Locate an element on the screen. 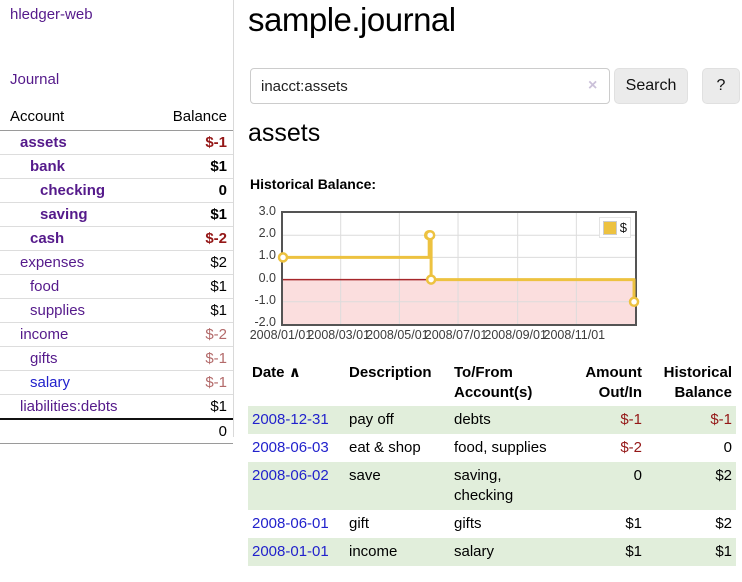  account-name-cell: supplies is located at coordinates (77, 310).